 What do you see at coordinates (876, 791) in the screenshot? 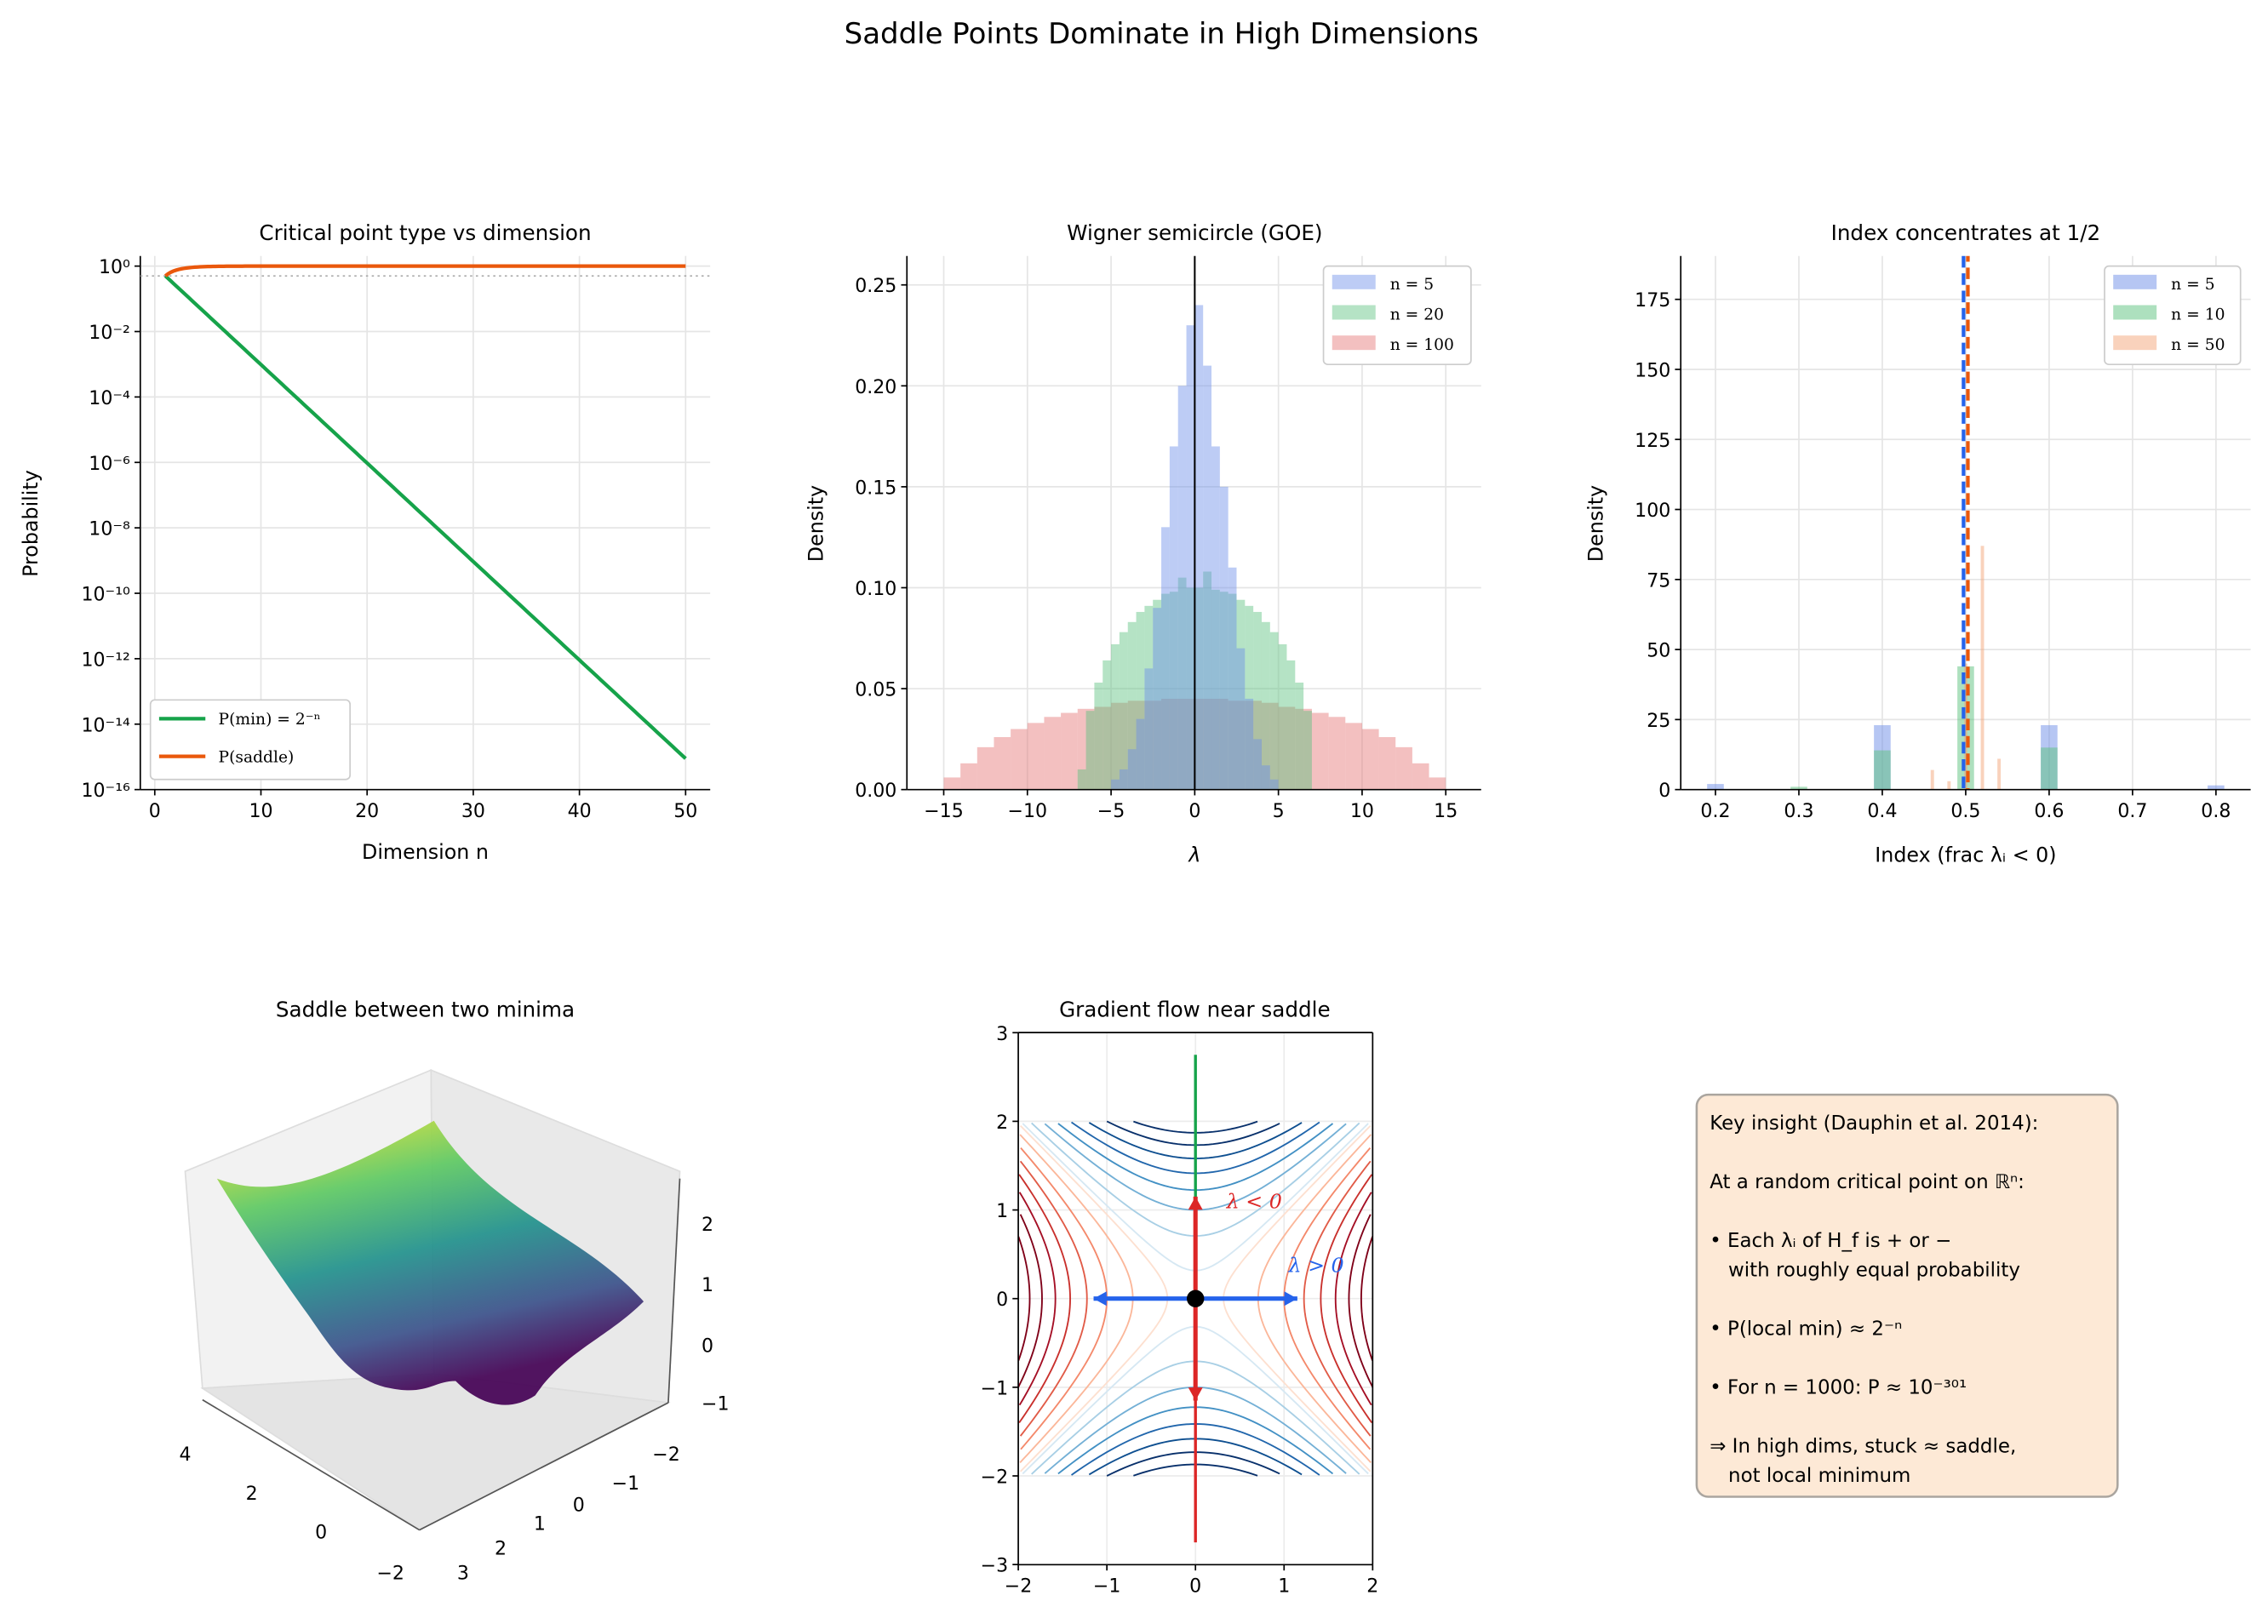
I see `y-tick-label: 0.00` at bounding box center [876, 791].